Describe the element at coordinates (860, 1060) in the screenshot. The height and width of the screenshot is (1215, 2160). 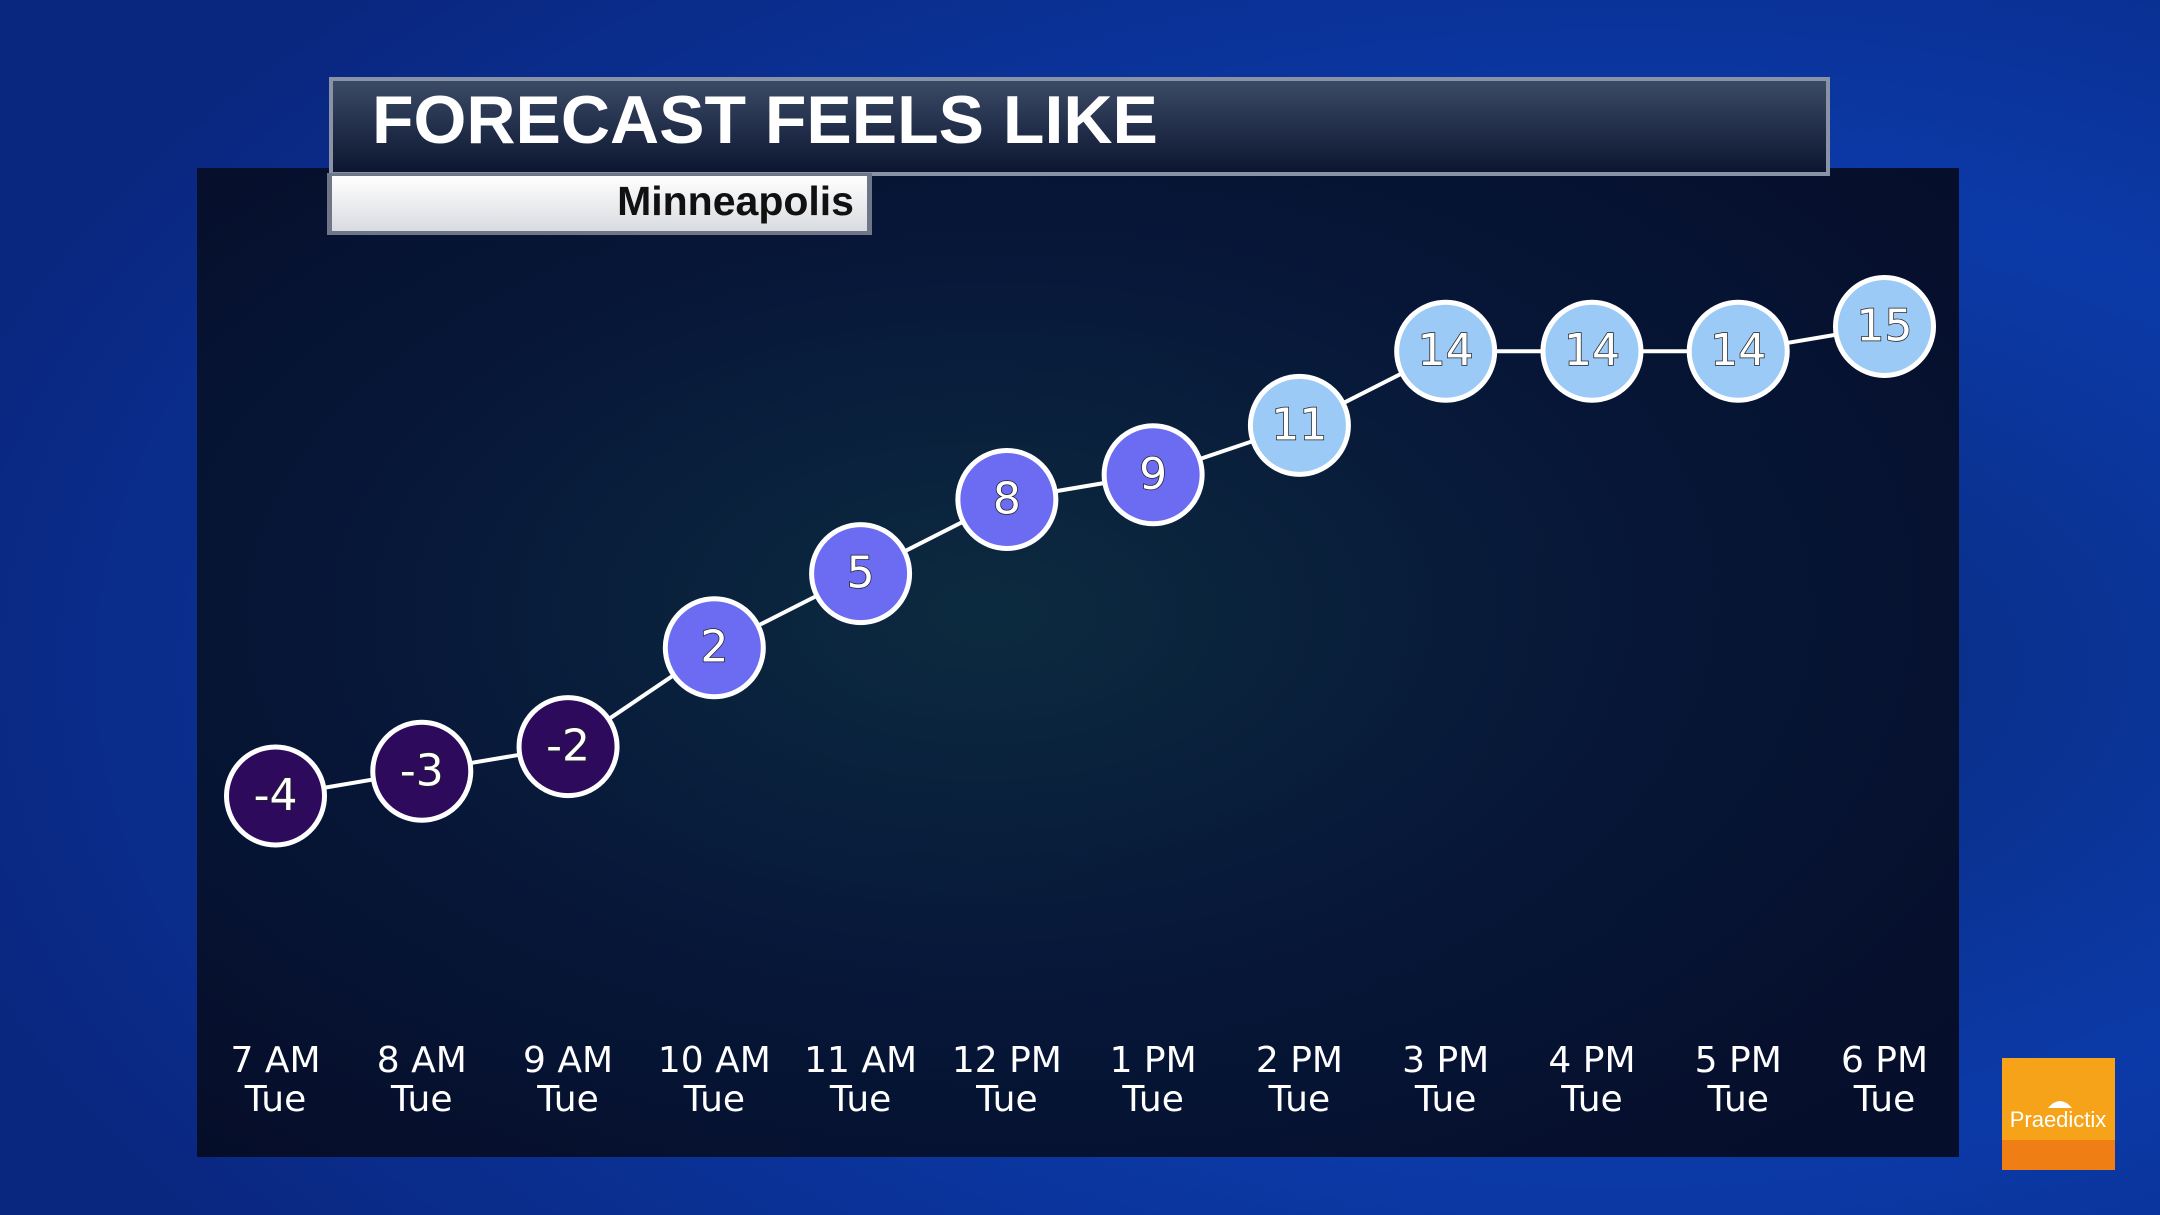
I see `x-tick-label: 11 AM` at that location.